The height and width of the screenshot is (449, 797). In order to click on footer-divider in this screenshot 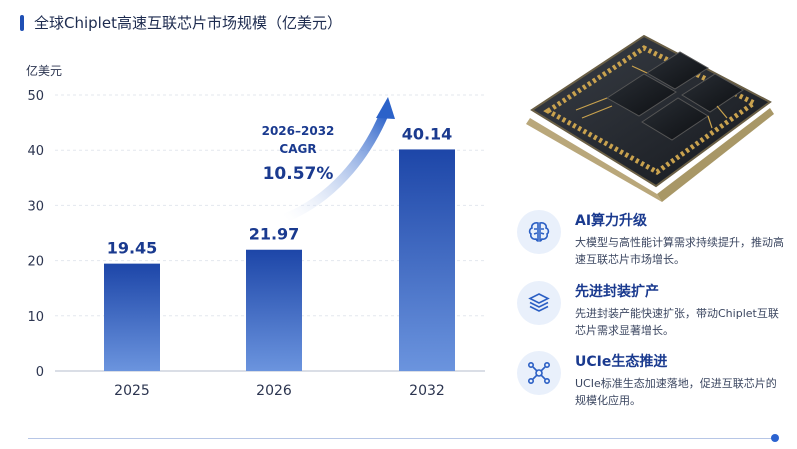, I will do `click(401, 438)`.